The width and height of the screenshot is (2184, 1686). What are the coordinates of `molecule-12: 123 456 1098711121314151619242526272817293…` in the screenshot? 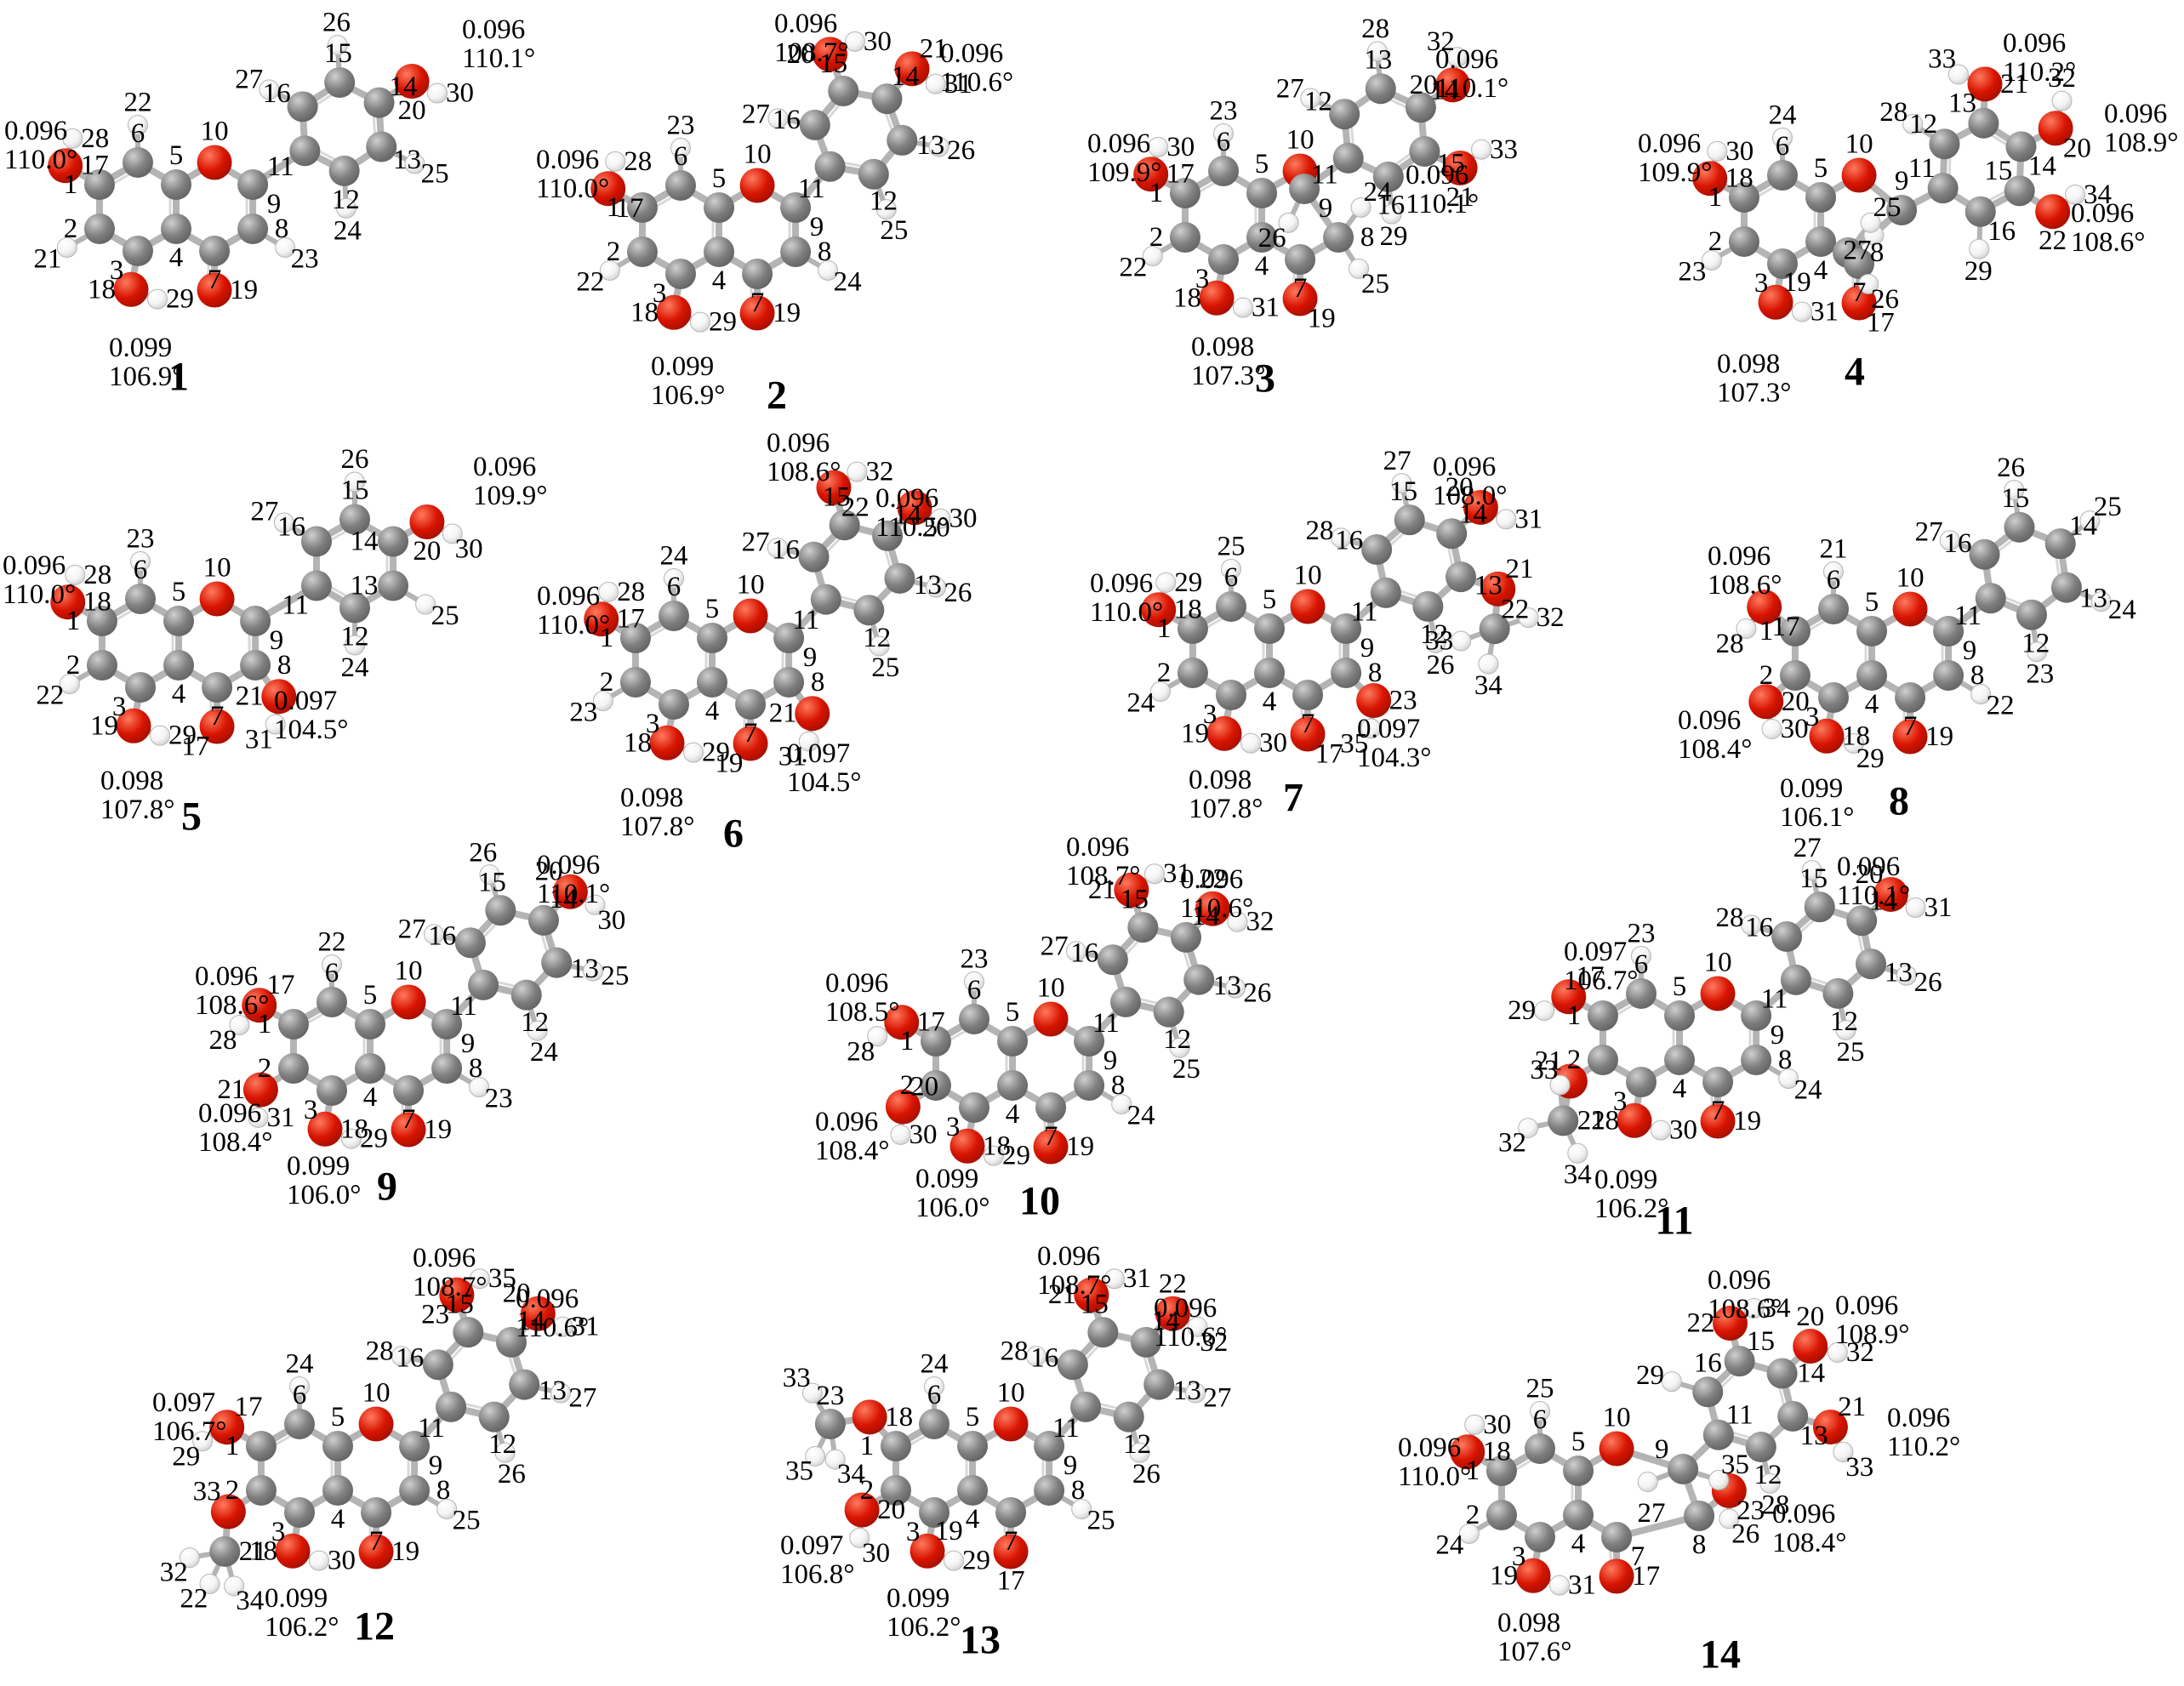 It's located at (376, 1446).